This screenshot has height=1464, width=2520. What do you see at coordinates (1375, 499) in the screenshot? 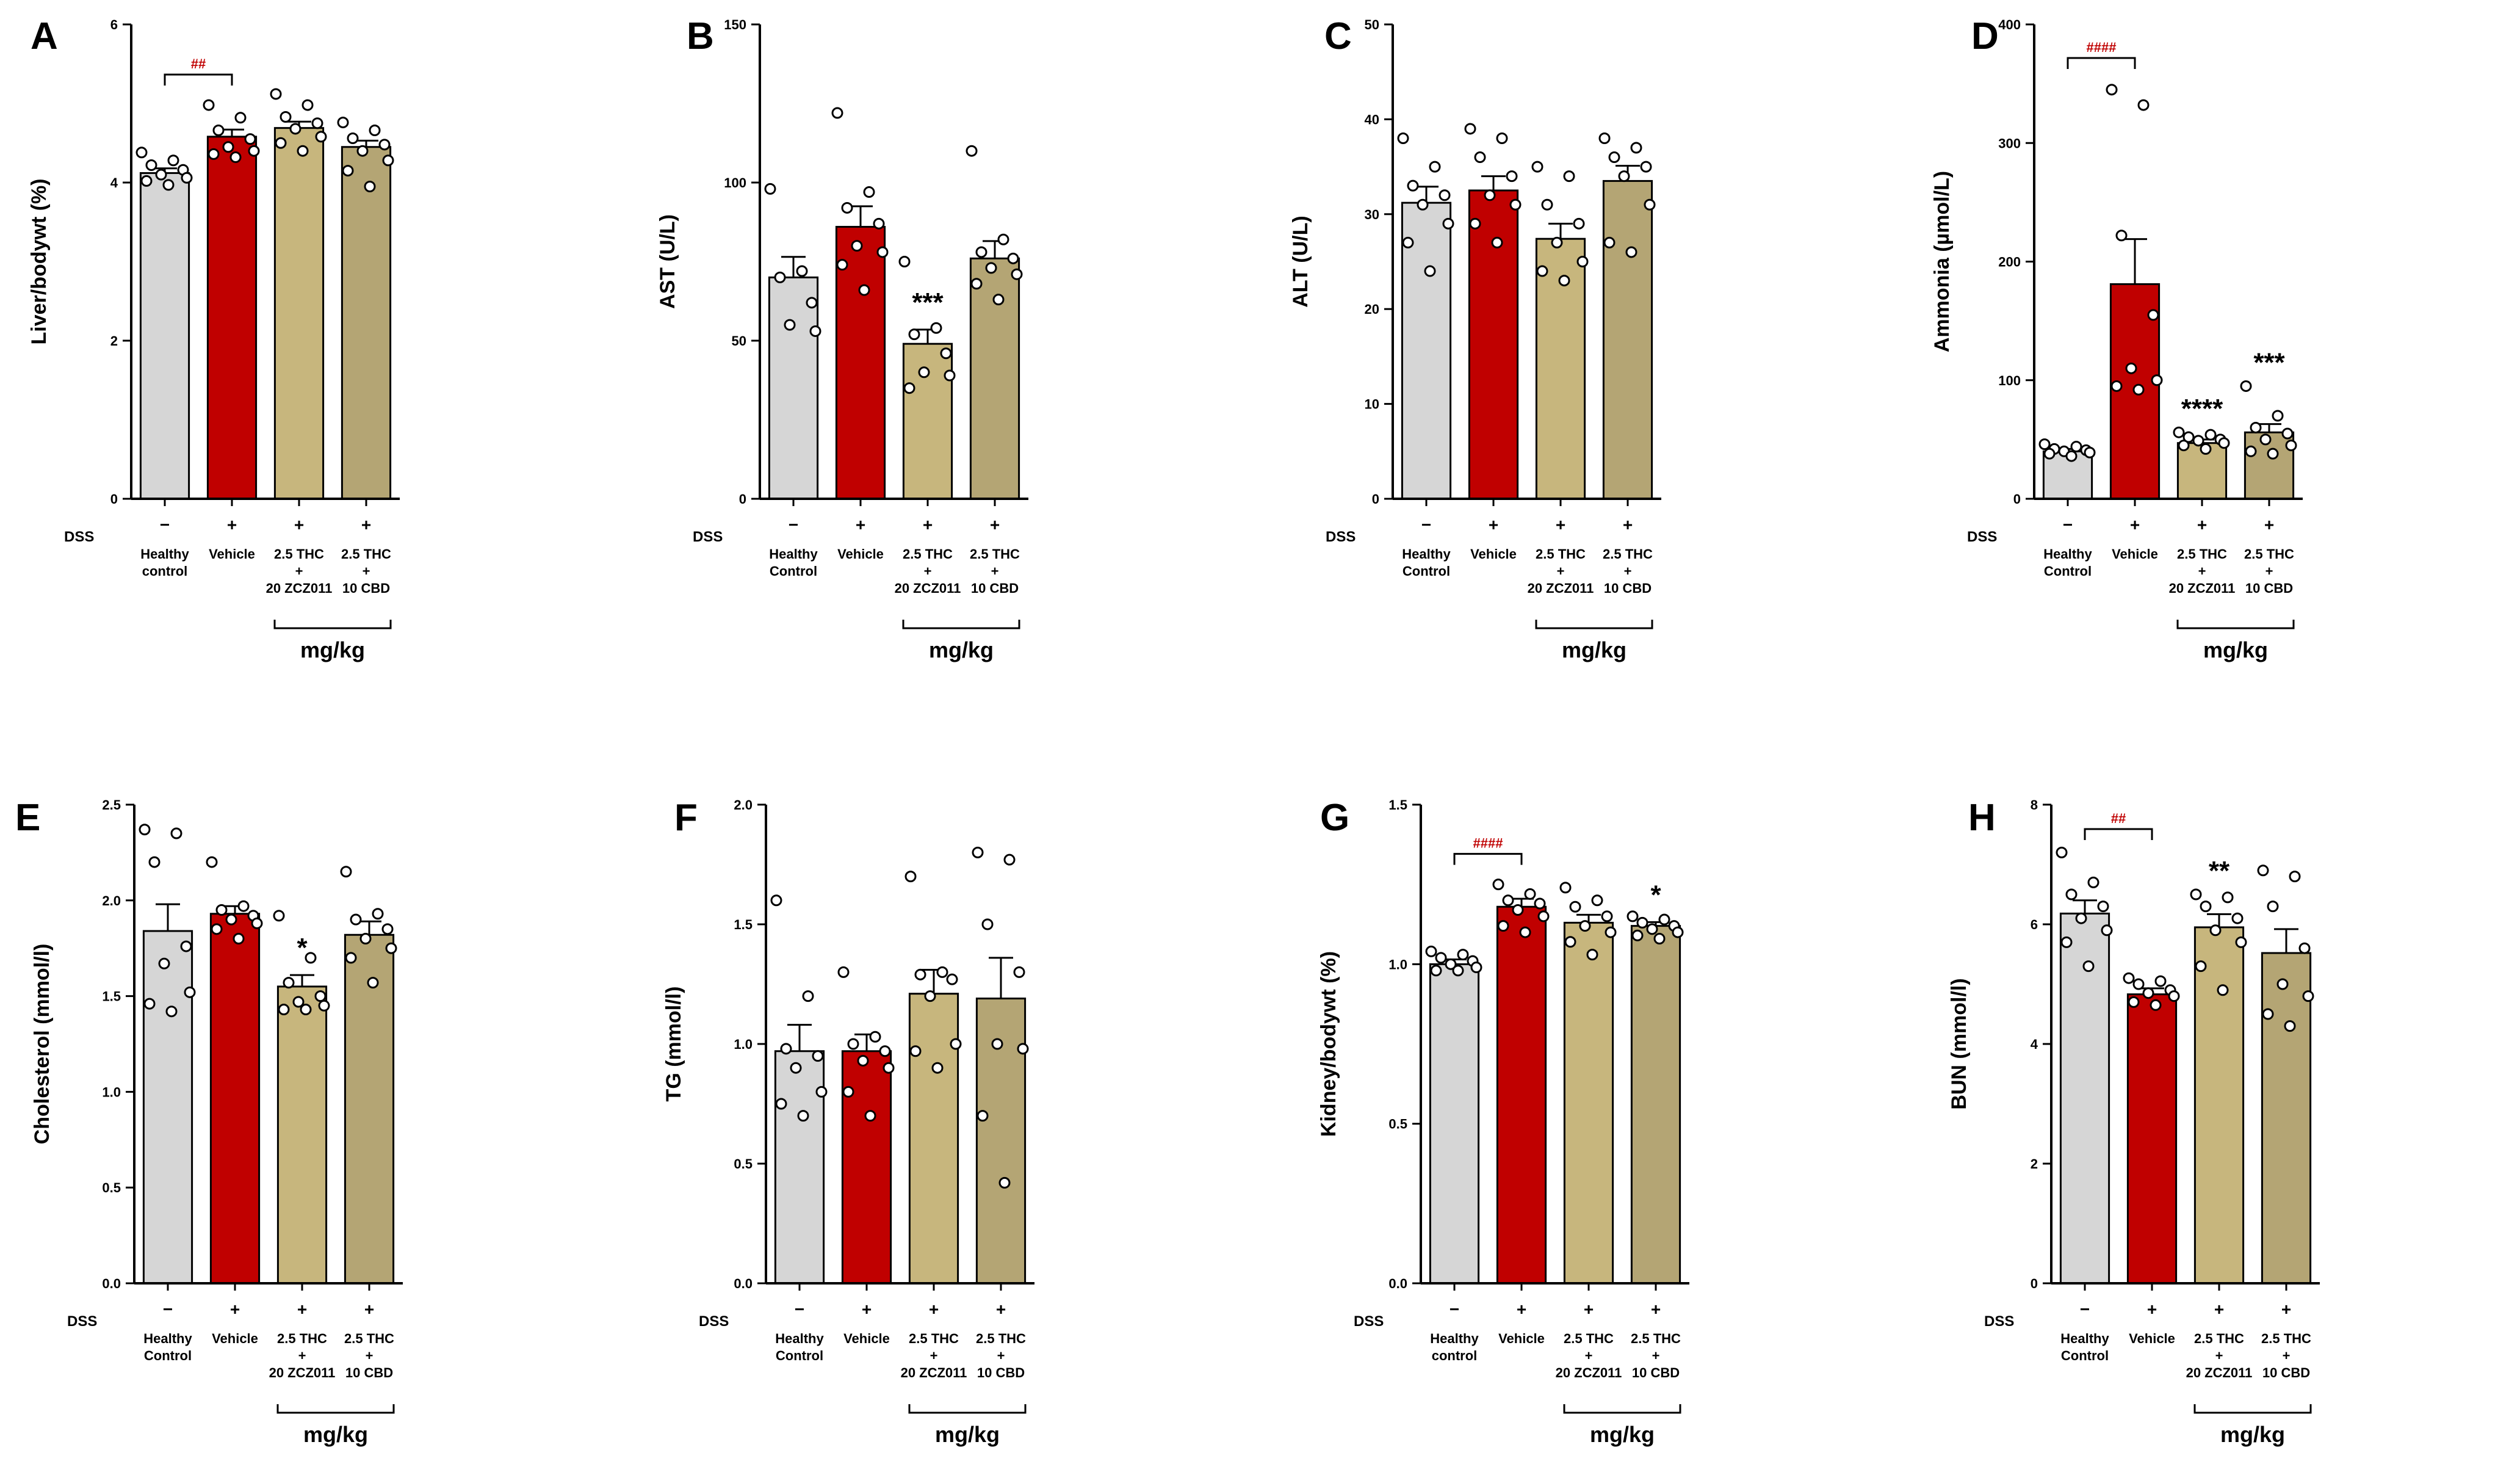
I see `y-tick-label: 0` at bounding box center [1375, 499].